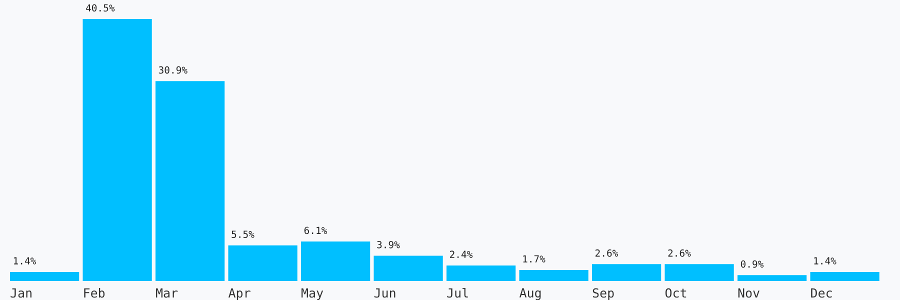 The width and height of the screenshot is (900, 300). I want to click on data-label: 2.4%, so click(461, 254).